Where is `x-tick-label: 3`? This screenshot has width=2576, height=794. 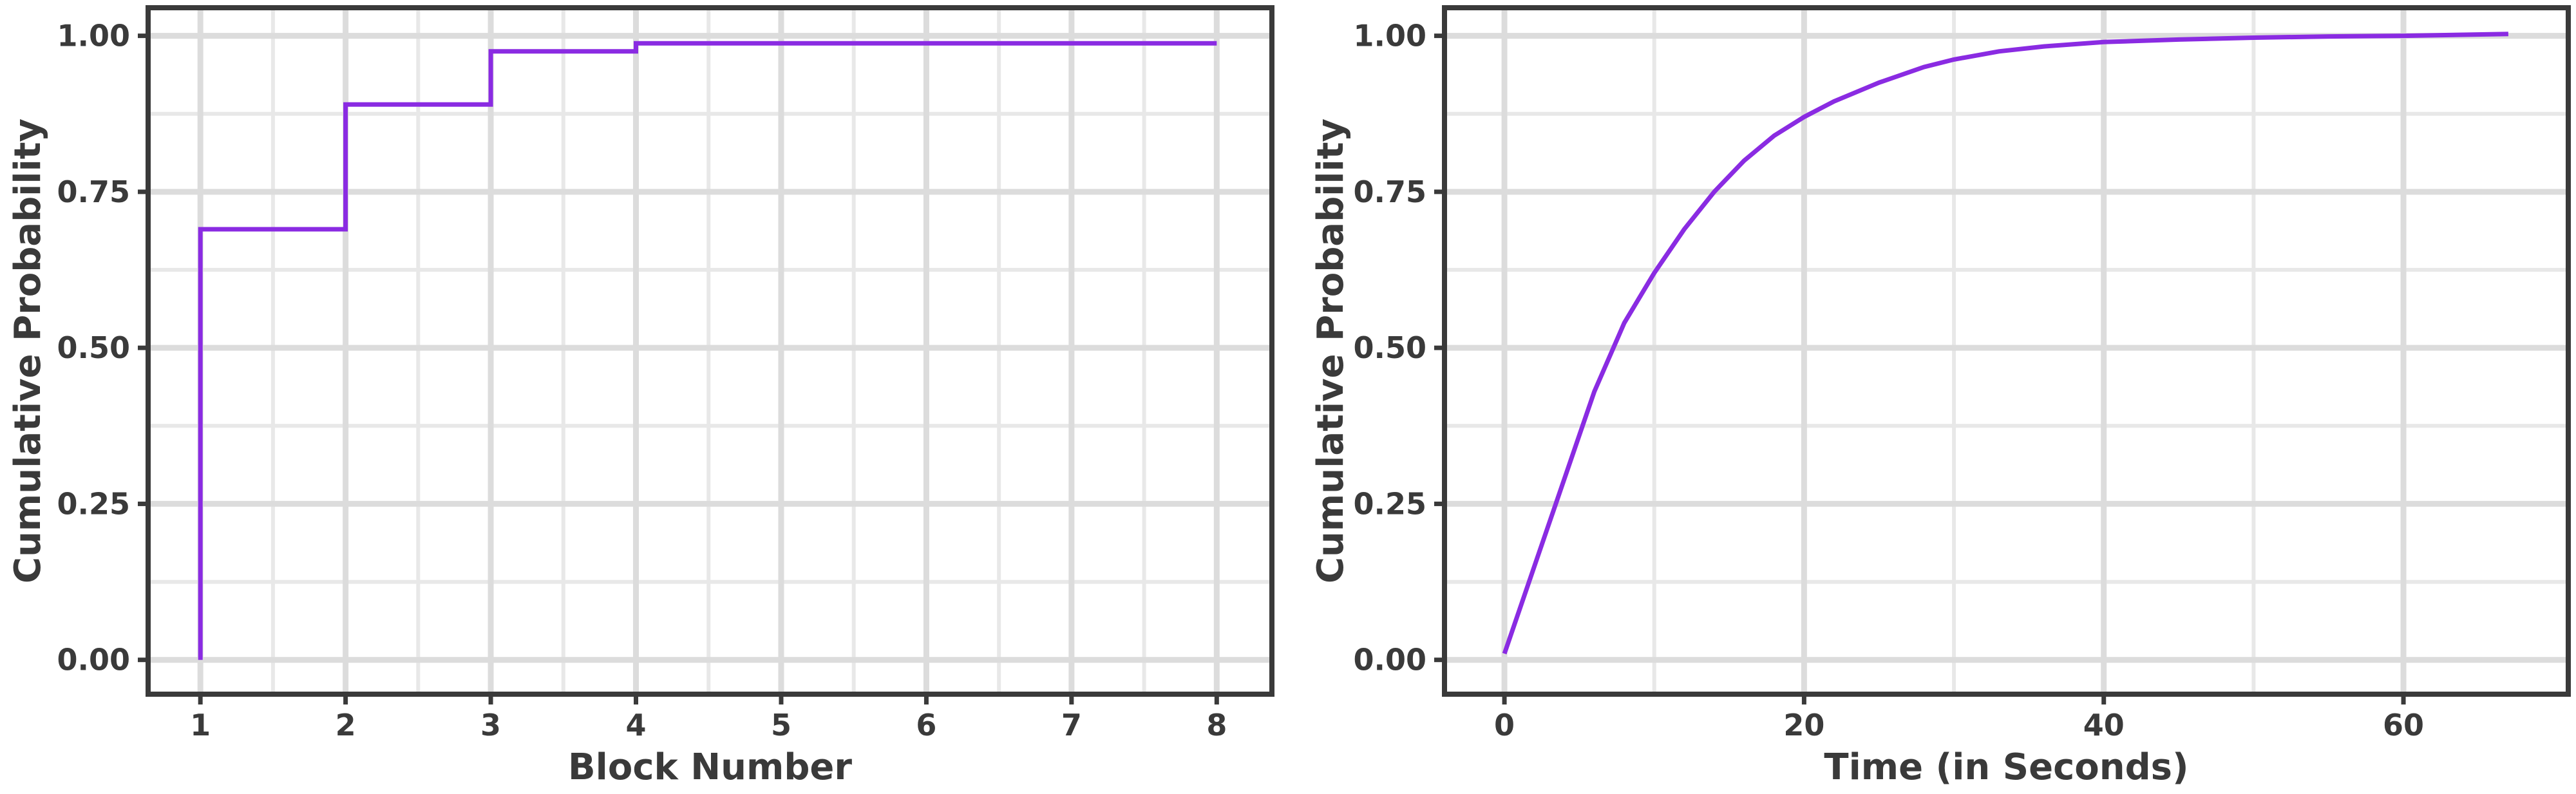 x-tick-label: 3 is located at coordinates (491, 725).